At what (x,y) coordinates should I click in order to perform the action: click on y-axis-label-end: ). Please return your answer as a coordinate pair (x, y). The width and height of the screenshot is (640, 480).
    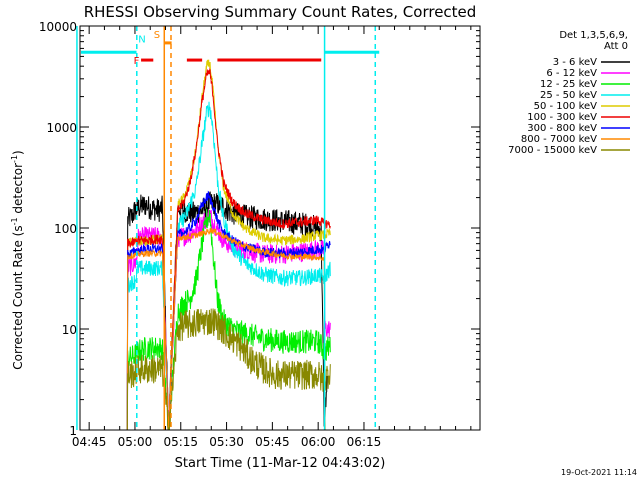
    Looking at the image, I should click on (18, 152).